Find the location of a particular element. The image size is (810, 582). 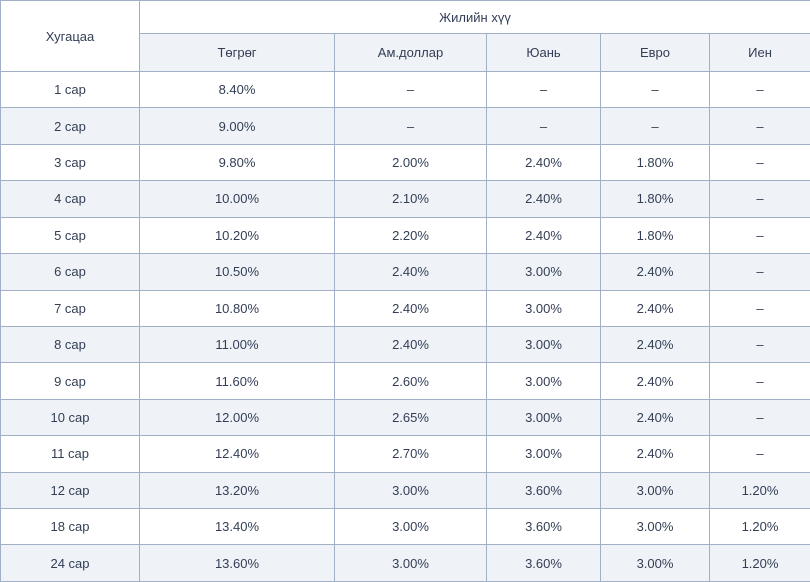

period-cell: 8 сар is located at coordinates (70, 344).